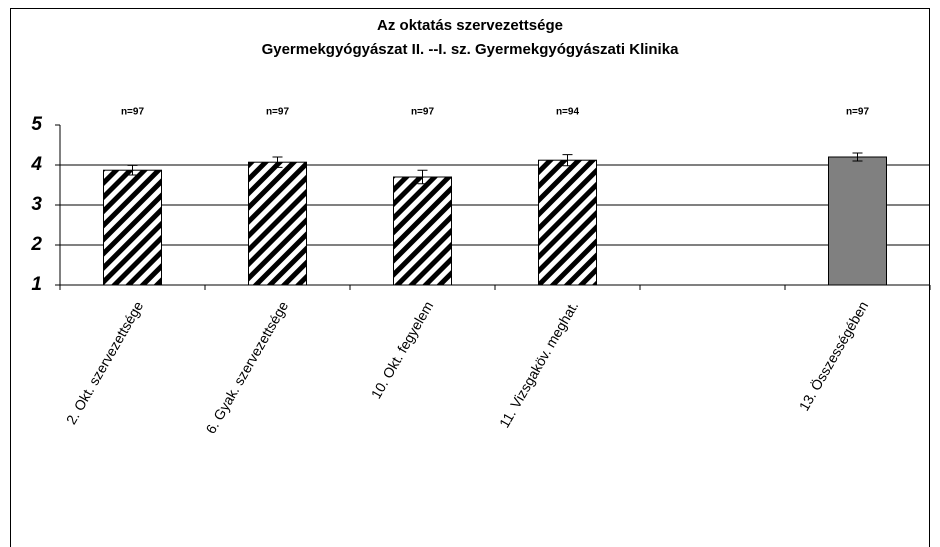 The image size is (940, 547). I want to click on y-tick-label: 3, so click(36, 204).